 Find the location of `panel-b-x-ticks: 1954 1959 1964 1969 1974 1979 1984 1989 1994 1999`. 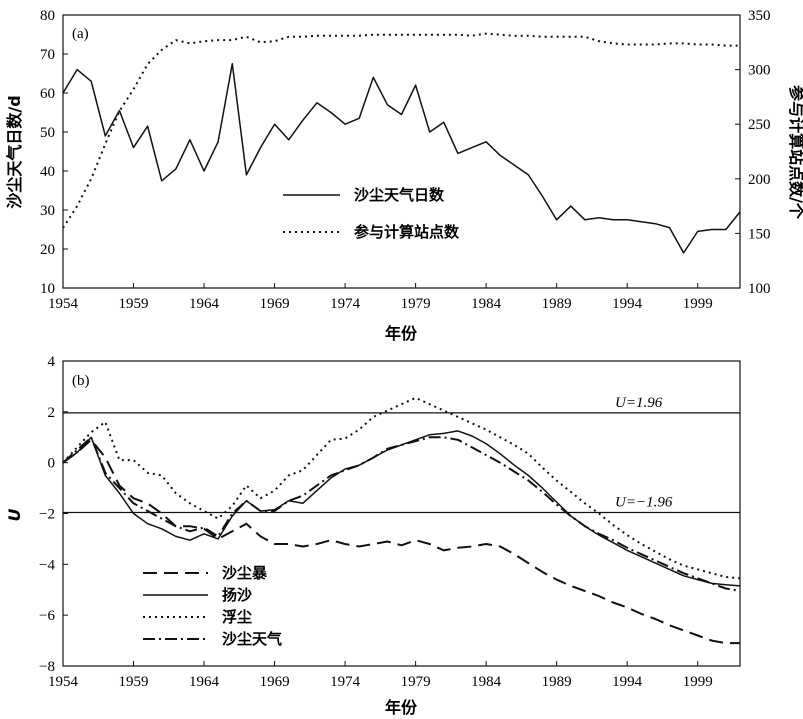

panel-b-x-ticks: 1954 1959 1964 1969 1974 1979 1984 1989 1994 1999 is located at coordinates (380, 675).